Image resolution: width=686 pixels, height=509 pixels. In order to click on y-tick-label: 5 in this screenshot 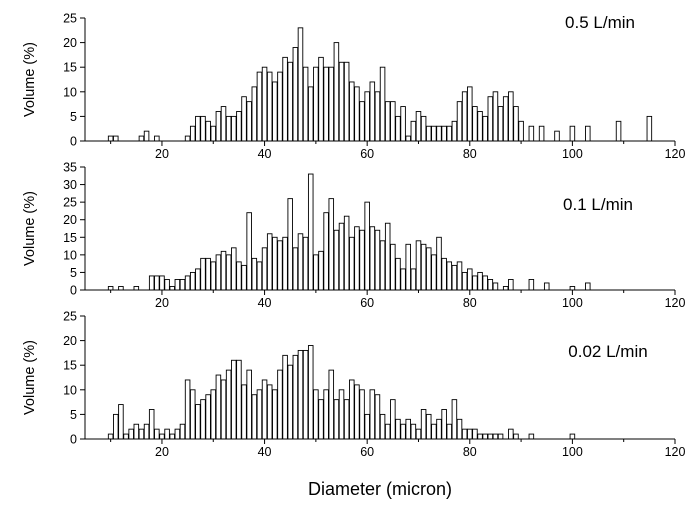, I will do `click(73, 117)`.